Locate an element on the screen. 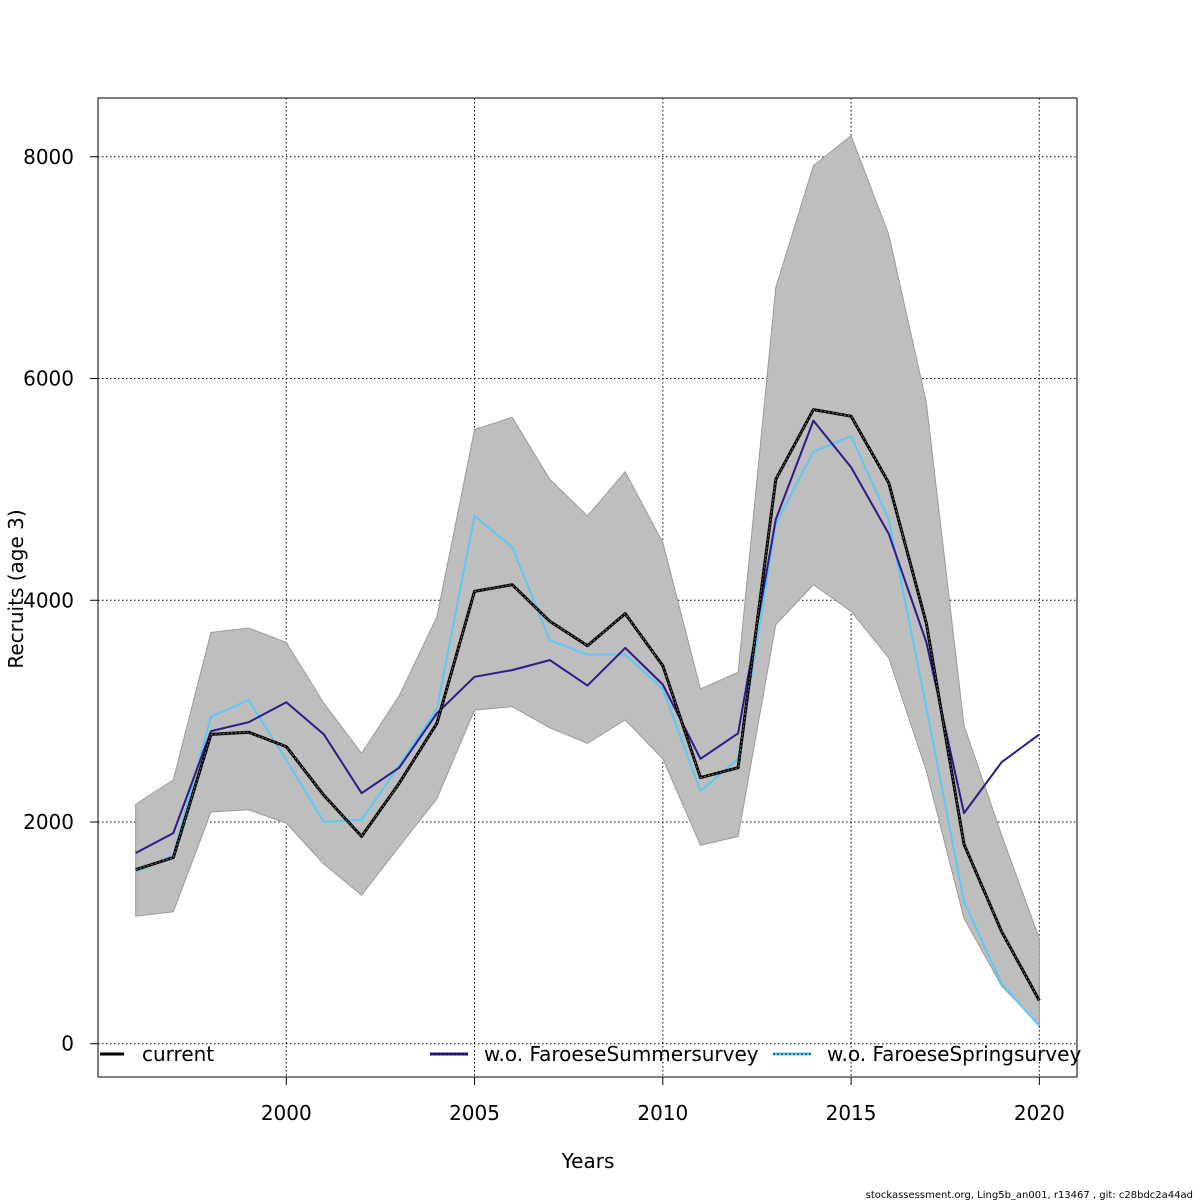 The width and height of the screenshot is (1200, 1200). y-axis: 0 2000 4000 6000 8000 is located at coordinates (60, 600).